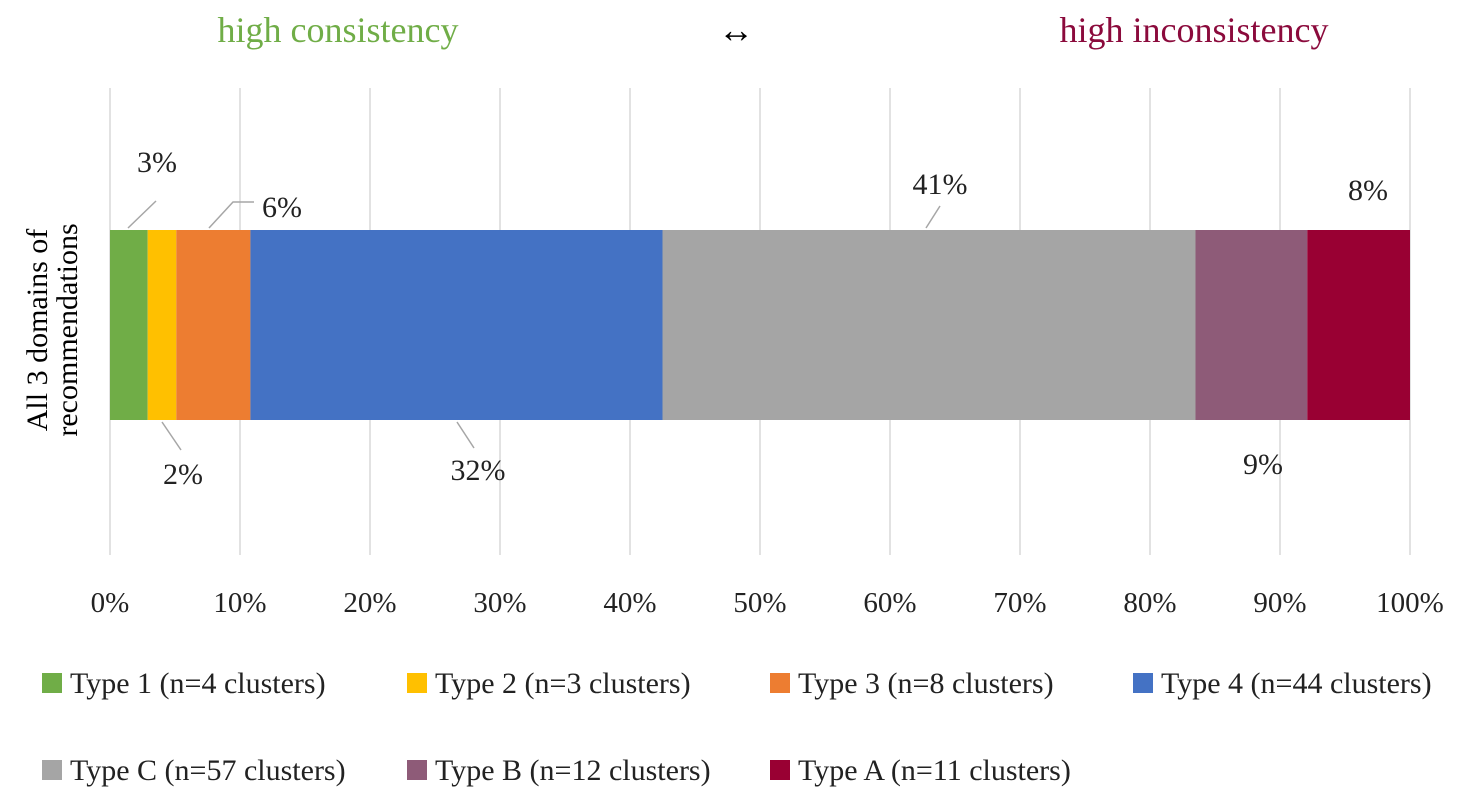  What do you see at coordinates (1279, 603) in the screenshot?
I see `x-tick-label: 90%` at bounding box center [1279, 603].